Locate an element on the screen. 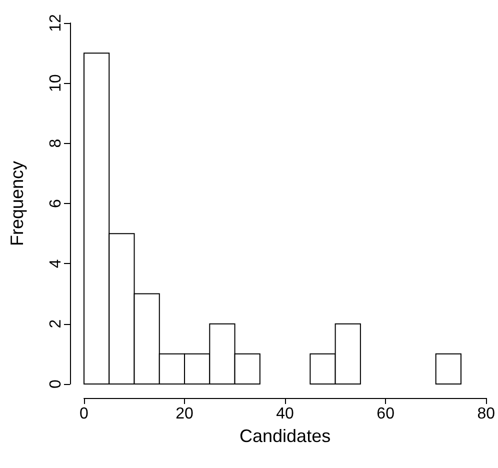 The width and height of the screenshot is (498, 468). x-tick-label: 80 is located at coordinates (486, 414).